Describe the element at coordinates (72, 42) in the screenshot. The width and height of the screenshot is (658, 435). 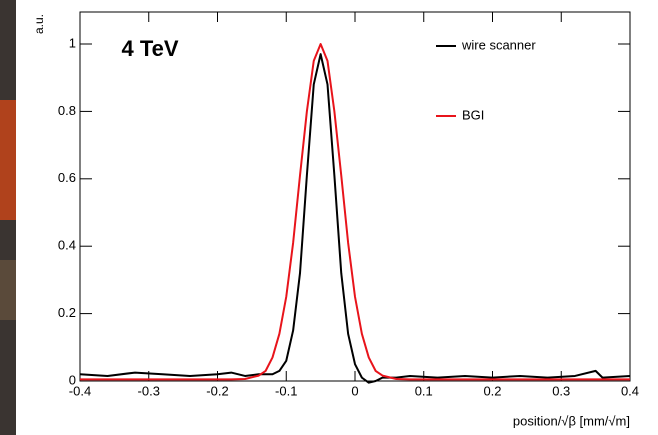
I see `y-tick-label: 1` at that location.